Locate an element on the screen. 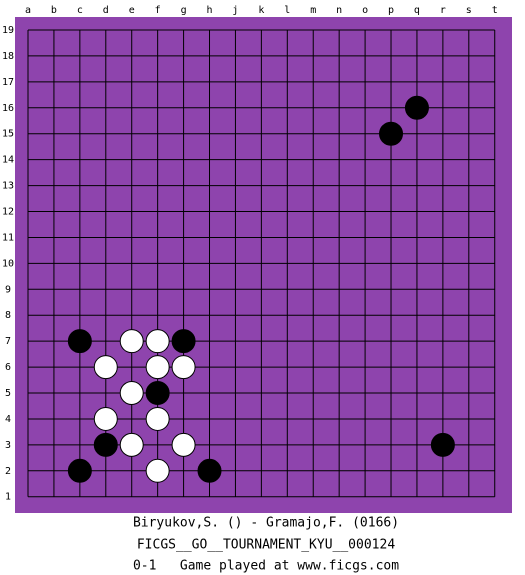 This screenshot has height=575, width=525. column-label: l is located at coordinates (287, 10).